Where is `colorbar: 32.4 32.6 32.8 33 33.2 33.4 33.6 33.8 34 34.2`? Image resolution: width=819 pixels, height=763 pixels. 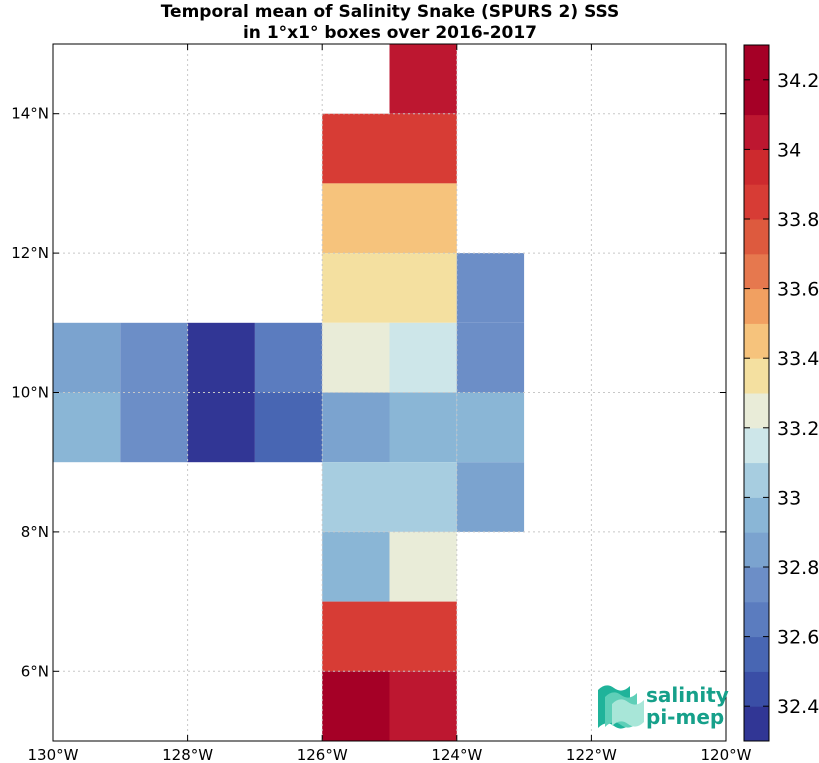 colorbar: 32.4 32.6 32.8 33 33.2 33.4 33.6 33.8 34 34.2 is located at coordinates (781, 393).